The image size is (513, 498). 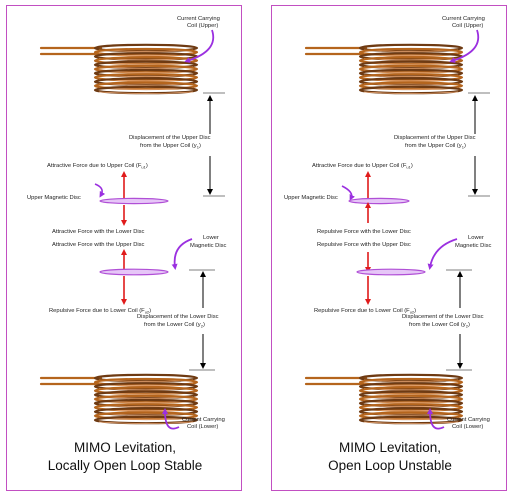 I want to click on force-between-label-lower: Attractive Force with the Upper Disc, so click(x=98, y=245).